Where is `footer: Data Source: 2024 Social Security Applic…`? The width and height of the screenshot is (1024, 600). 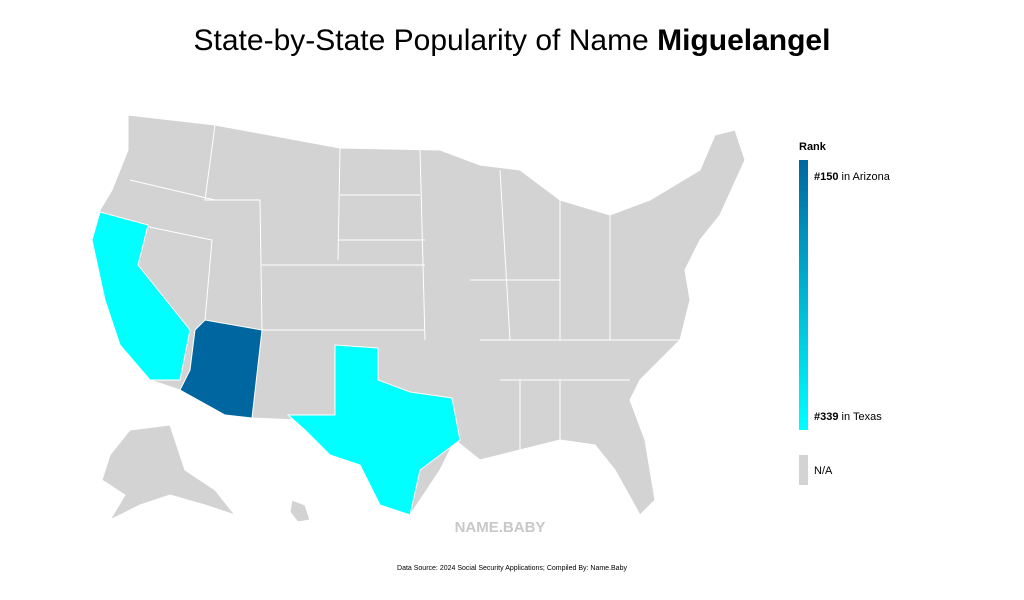 footer: Data Source: 2024 Social Security Applic… is located at coordinates (512, 568).